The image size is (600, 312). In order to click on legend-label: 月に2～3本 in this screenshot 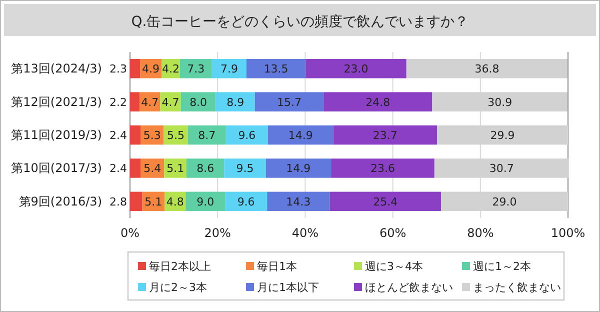, I will do `click(178, 287)`.